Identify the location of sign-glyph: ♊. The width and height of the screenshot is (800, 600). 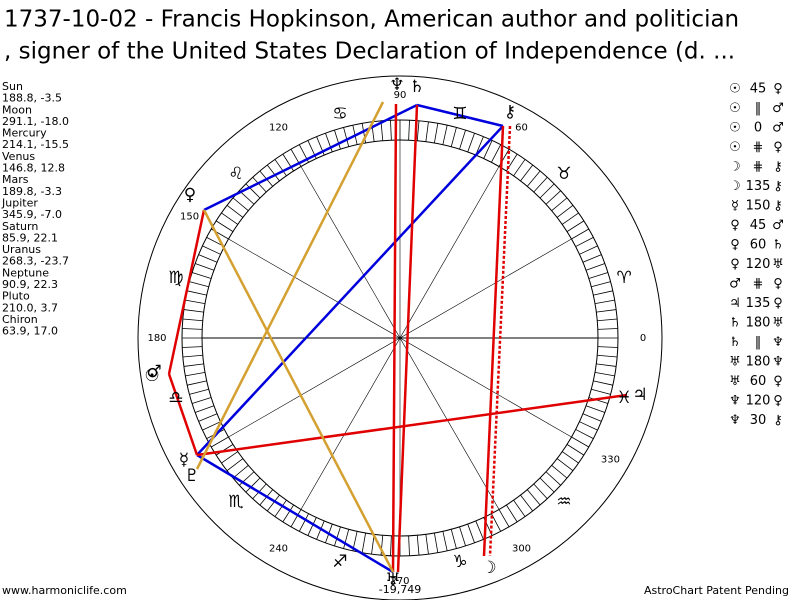
(459, 114).